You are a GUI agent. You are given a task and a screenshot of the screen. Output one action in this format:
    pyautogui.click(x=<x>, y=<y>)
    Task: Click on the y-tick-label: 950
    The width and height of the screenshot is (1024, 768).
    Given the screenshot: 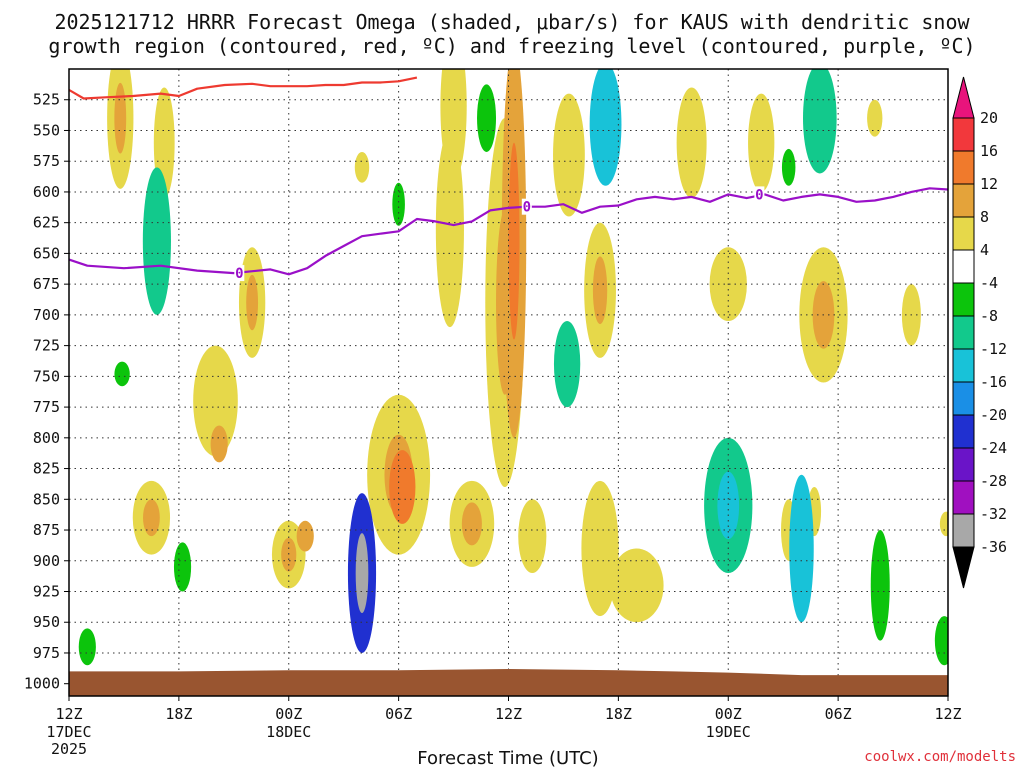 What is the action you would take?
    pyautogui.click(x=46, y=622)
    